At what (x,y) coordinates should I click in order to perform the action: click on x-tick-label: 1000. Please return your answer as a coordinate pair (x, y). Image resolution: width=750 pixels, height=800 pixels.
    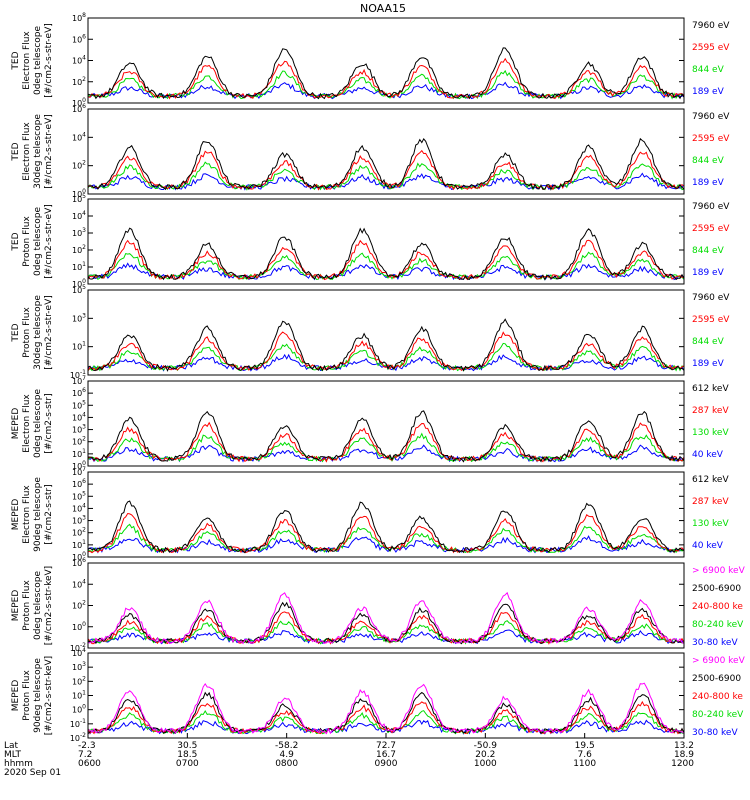
    Looking at the image, I should click on (485, 764).